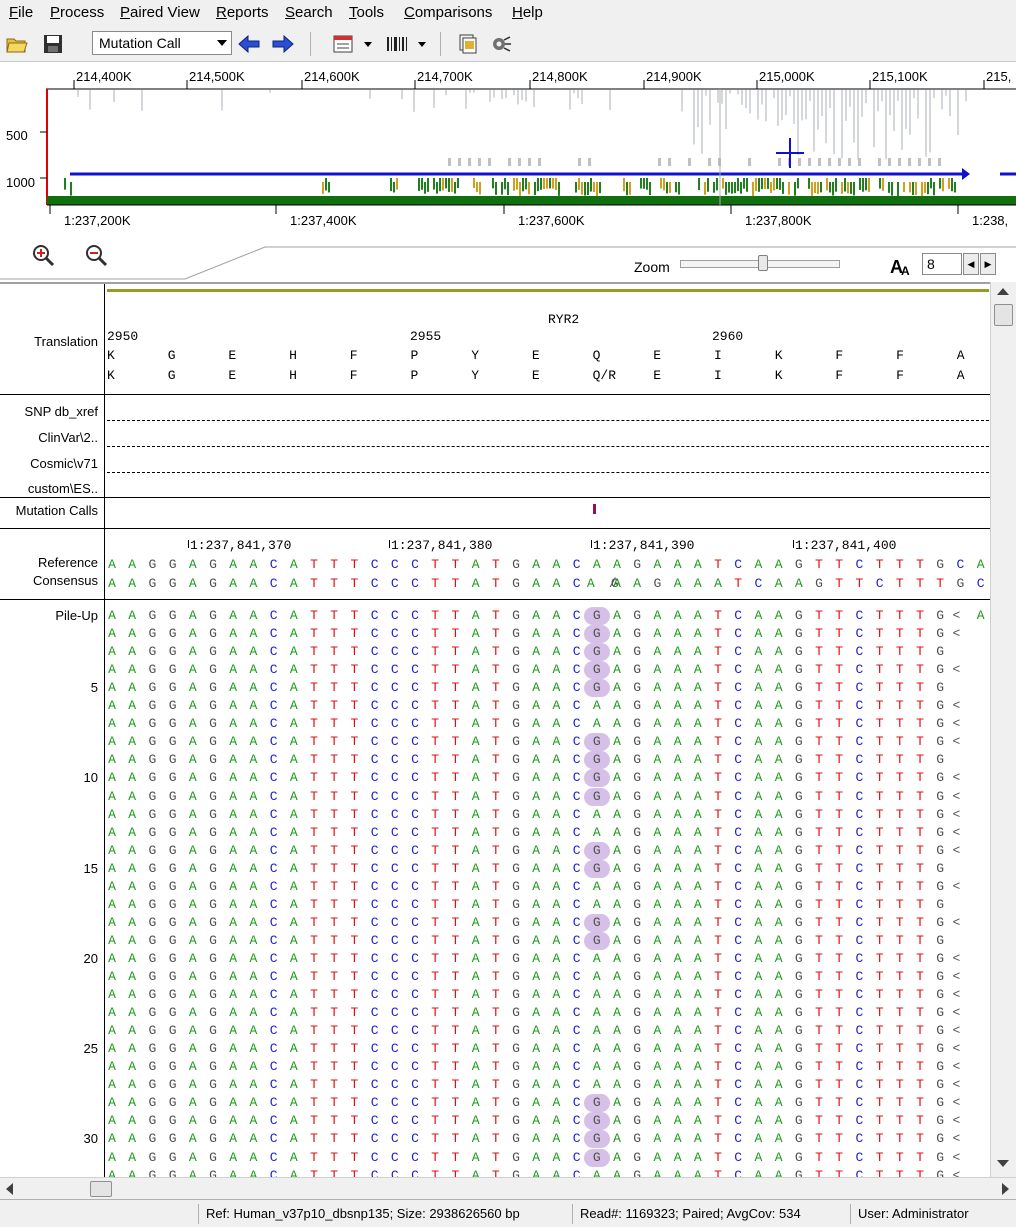 This screenshot has height=1227, width=1016. I want to click on mutation-call-marker, so click(594, 509).